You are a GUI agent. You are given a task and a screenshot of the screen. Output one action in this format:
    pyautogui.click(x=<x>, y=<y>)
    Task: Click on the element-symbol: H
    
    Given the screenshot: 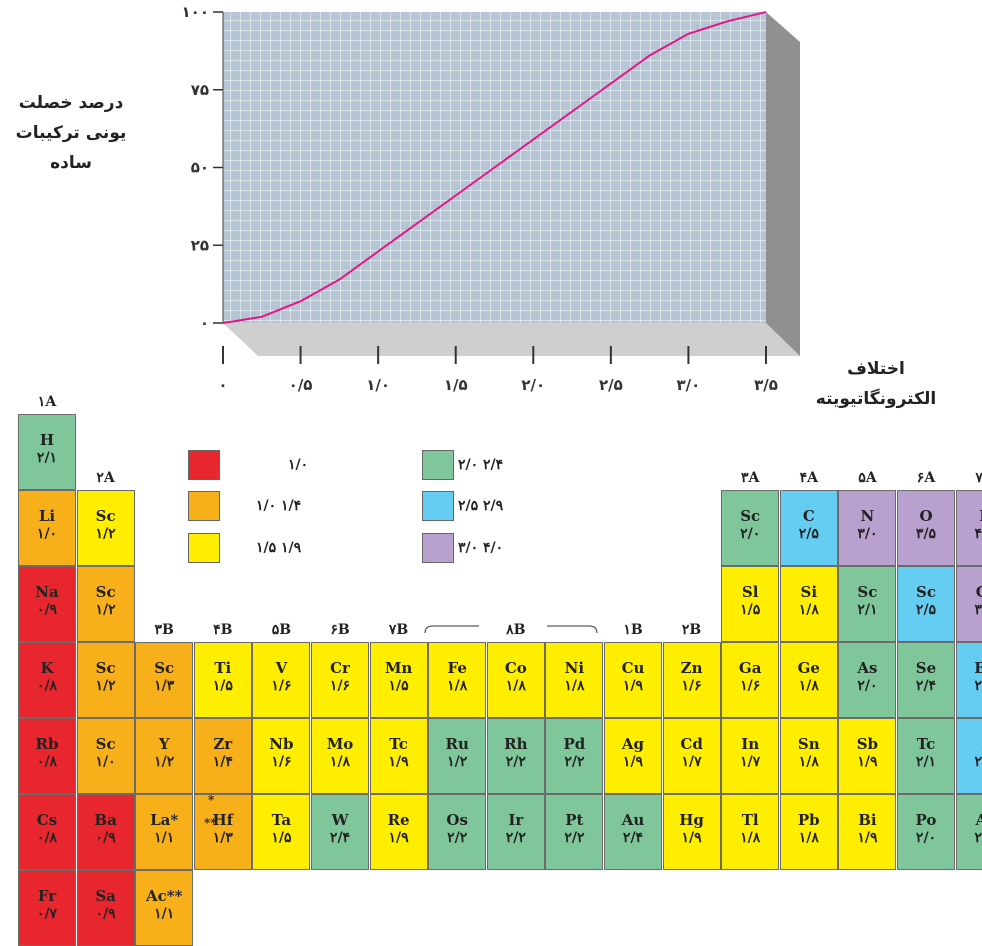 What is the action you would take?
    pyautogui.click(x=47, y=440)
    